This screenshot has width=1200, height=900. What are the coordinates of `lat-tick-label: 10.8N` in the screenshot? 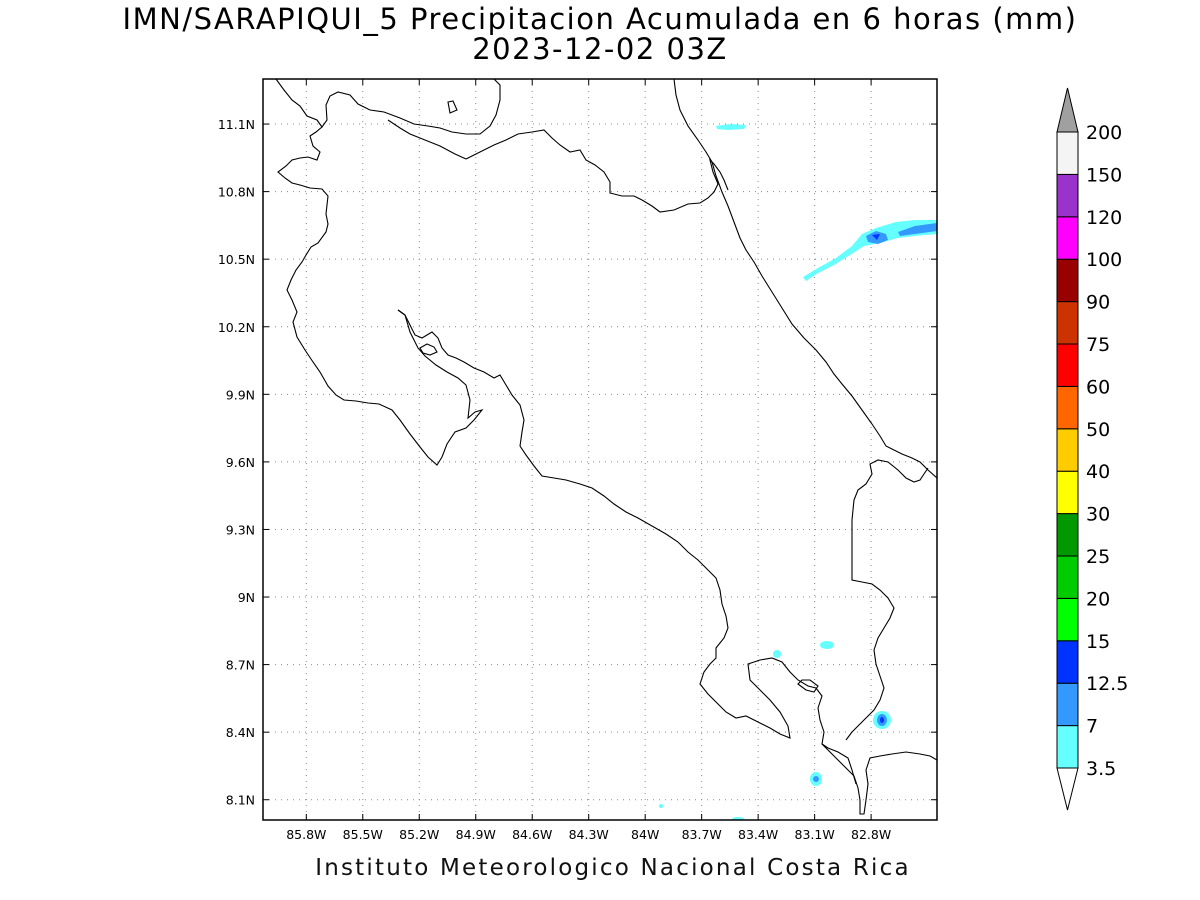 It's located at (236, 192).